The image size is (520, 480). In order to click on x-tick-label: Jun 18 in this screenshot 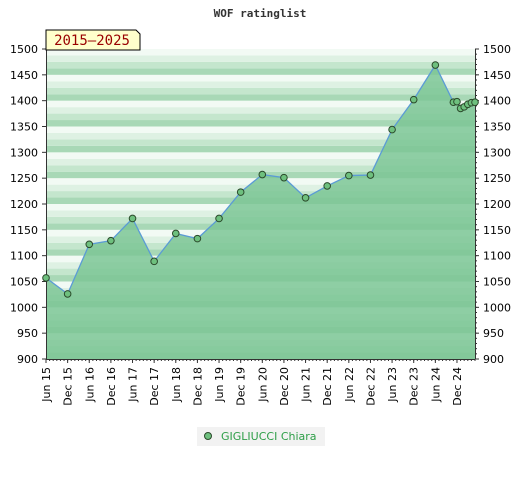, I will do `click(176, 385)`.